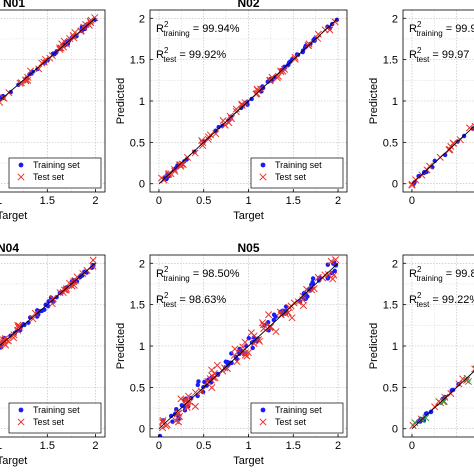 The image size is (474, 474). Describe the element at coordinates (291, 422) in the screenshot. I see `legend-entry: Test set` at that location.